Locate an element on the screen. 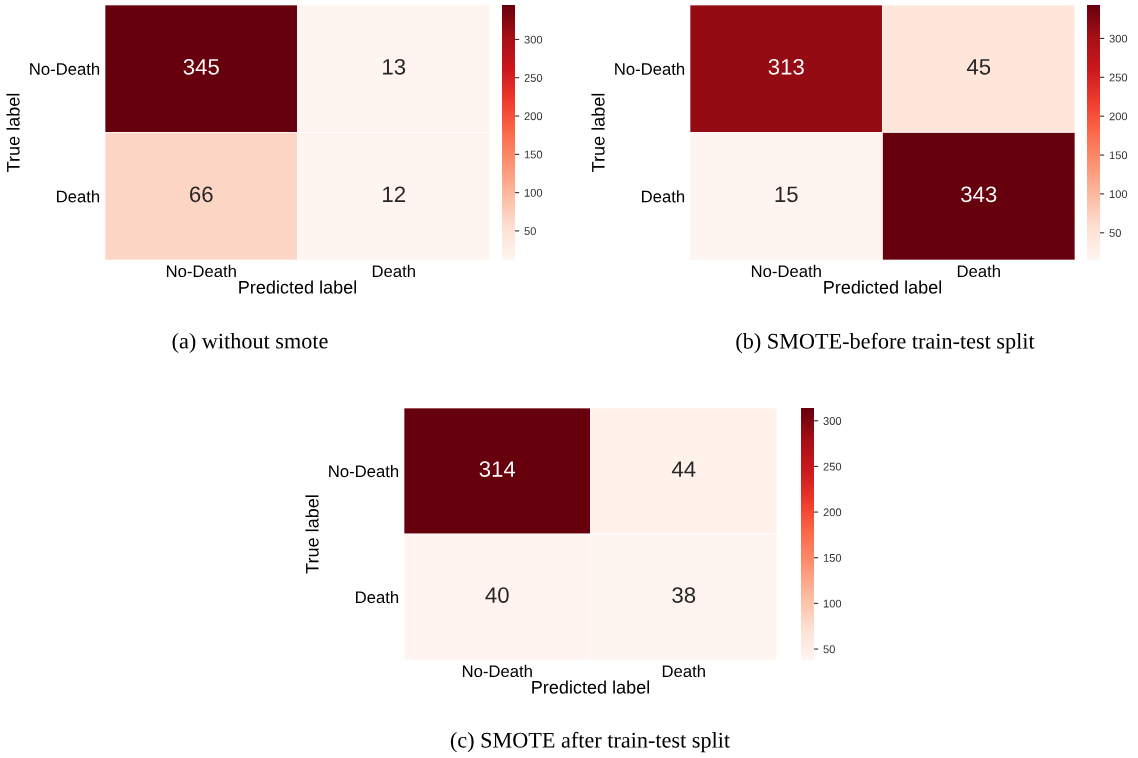  data-label: 40 is located at coordinates (497, 595).